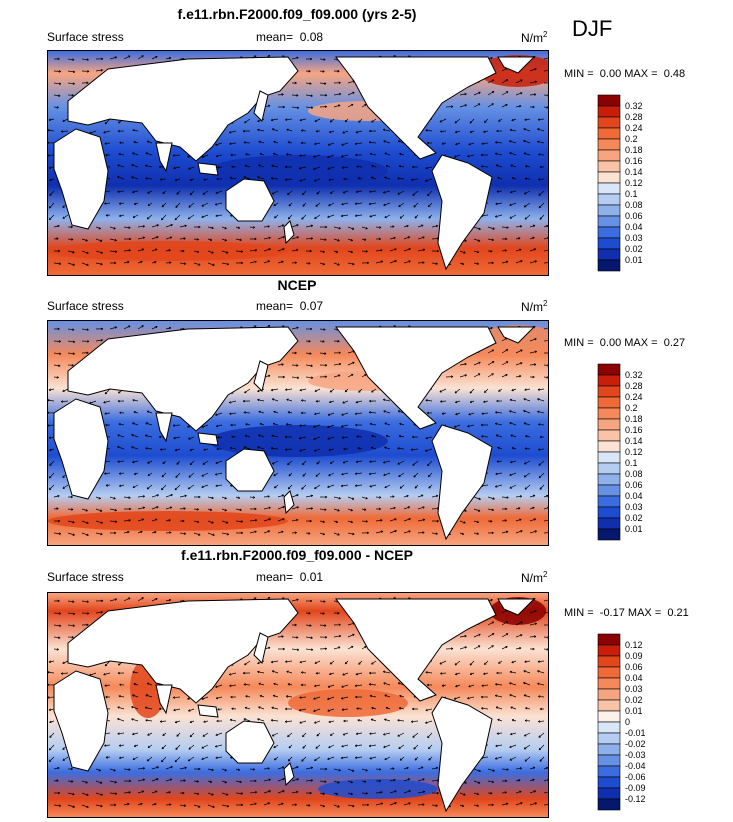 This screenshot has height=822, width=733. Describe the element at coordinates (631, 194) in the screenshot. I see `colorbar-tick-label: 0.1` at that location.